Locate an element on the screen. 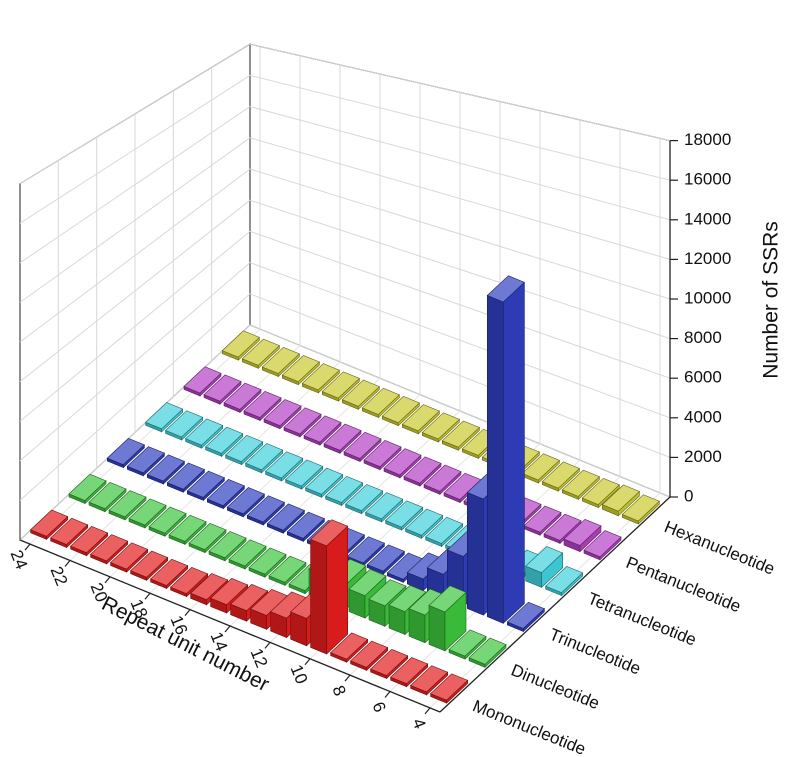 This screenshot has width=800, height=757. legend-label: Mononucleotide is located at coordinates (529, 726).